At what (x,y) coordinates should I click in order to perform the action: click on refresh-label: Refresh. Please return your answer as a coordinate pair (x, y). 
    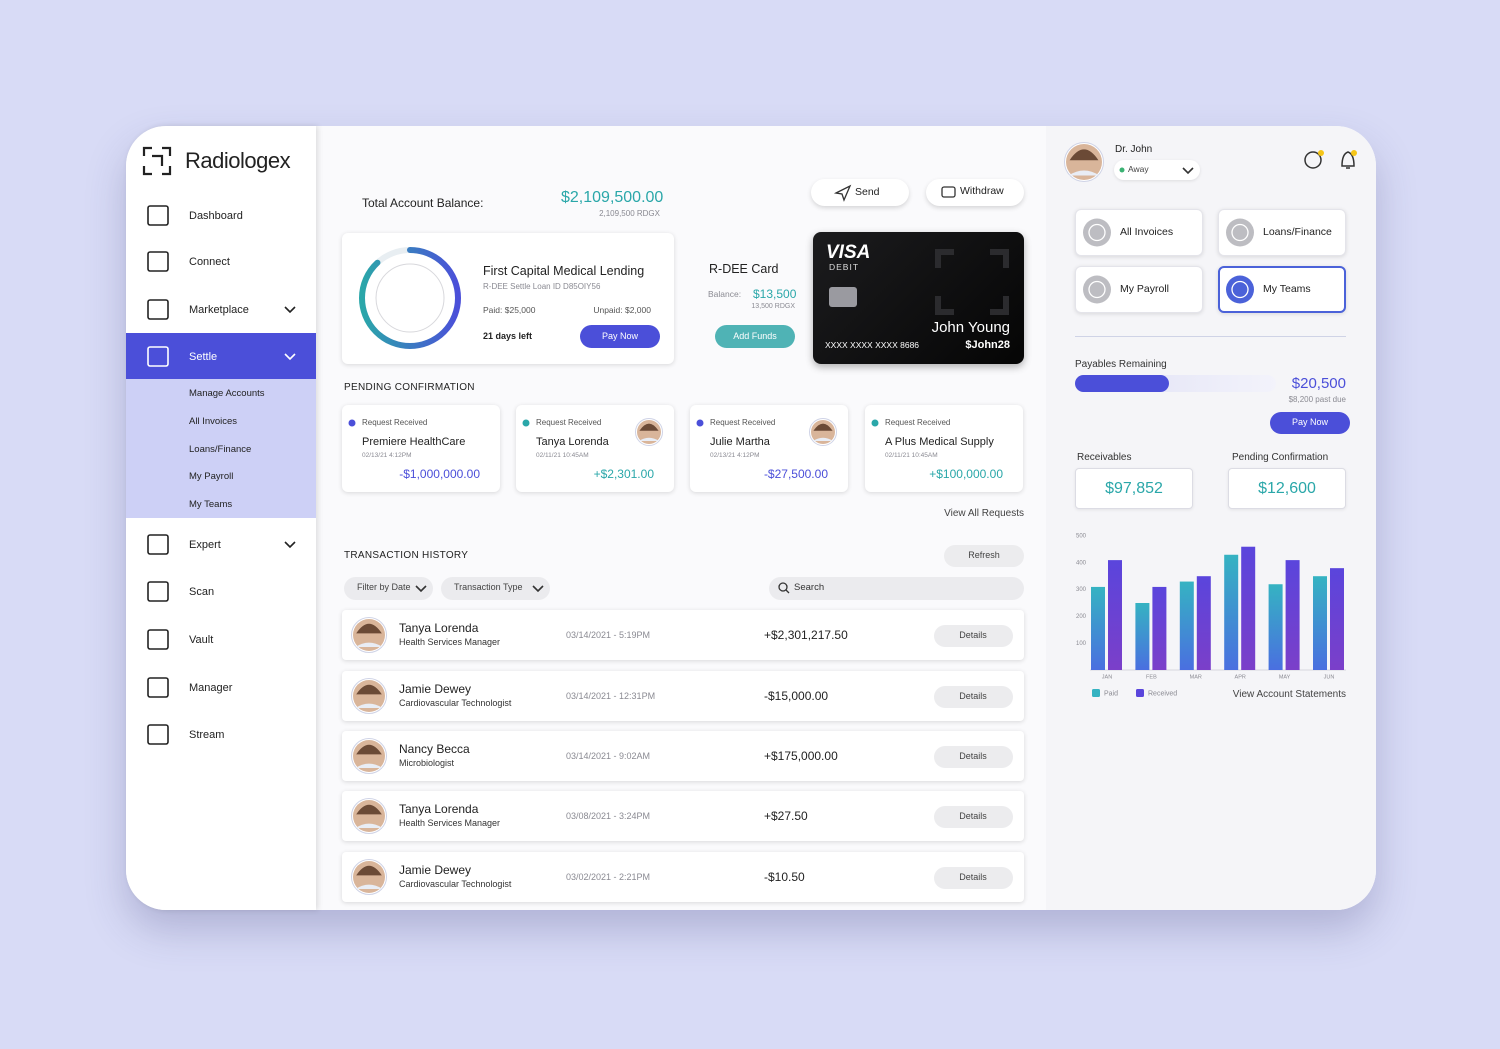
    Looking at the image, I should click on (984, 555).